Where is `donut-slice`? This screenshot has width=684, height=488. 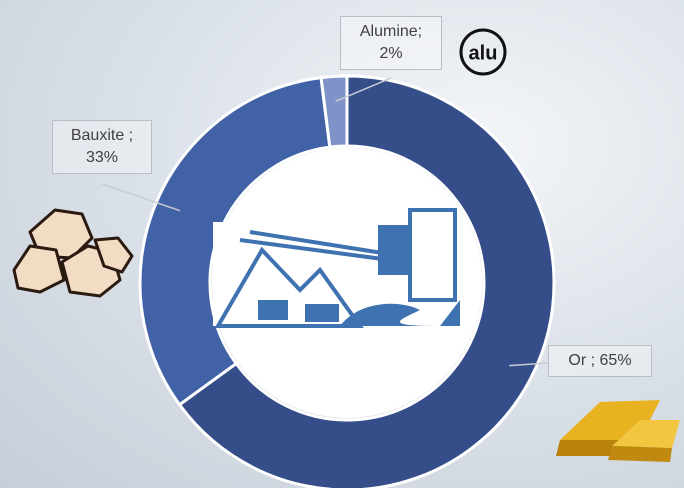 donut-slice is located at coordinates (334, 111).